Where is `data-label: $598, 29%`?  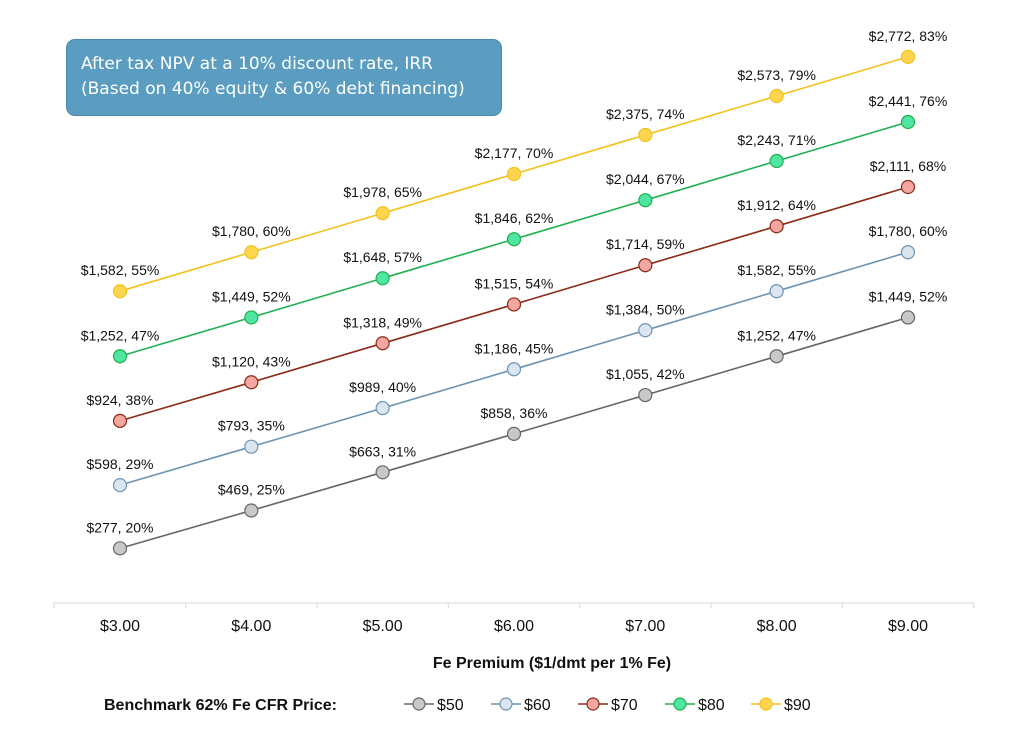
data-label: $598, 29% is located at coordinates (120, 464).